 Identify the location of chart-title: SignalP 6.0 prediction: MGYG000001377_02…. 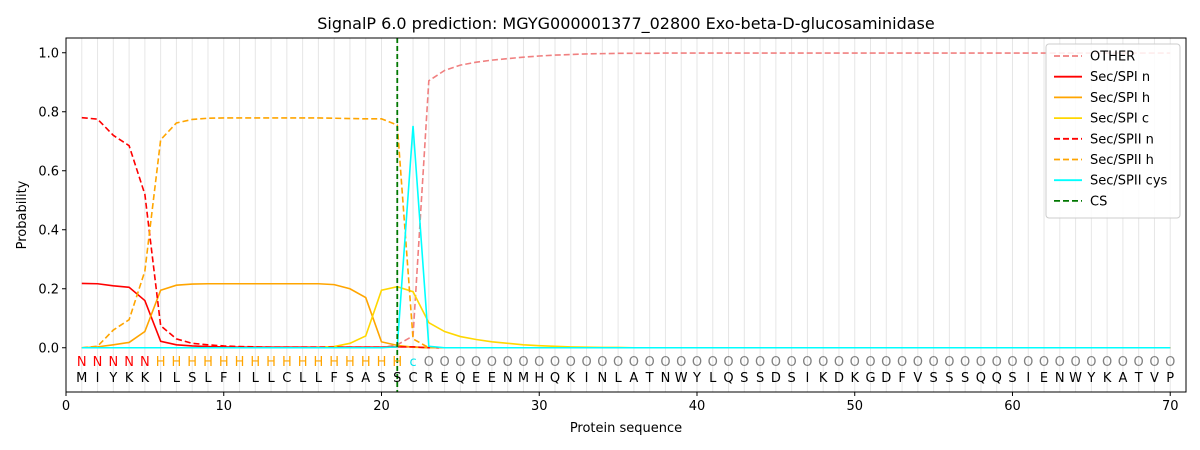
(625, 24).